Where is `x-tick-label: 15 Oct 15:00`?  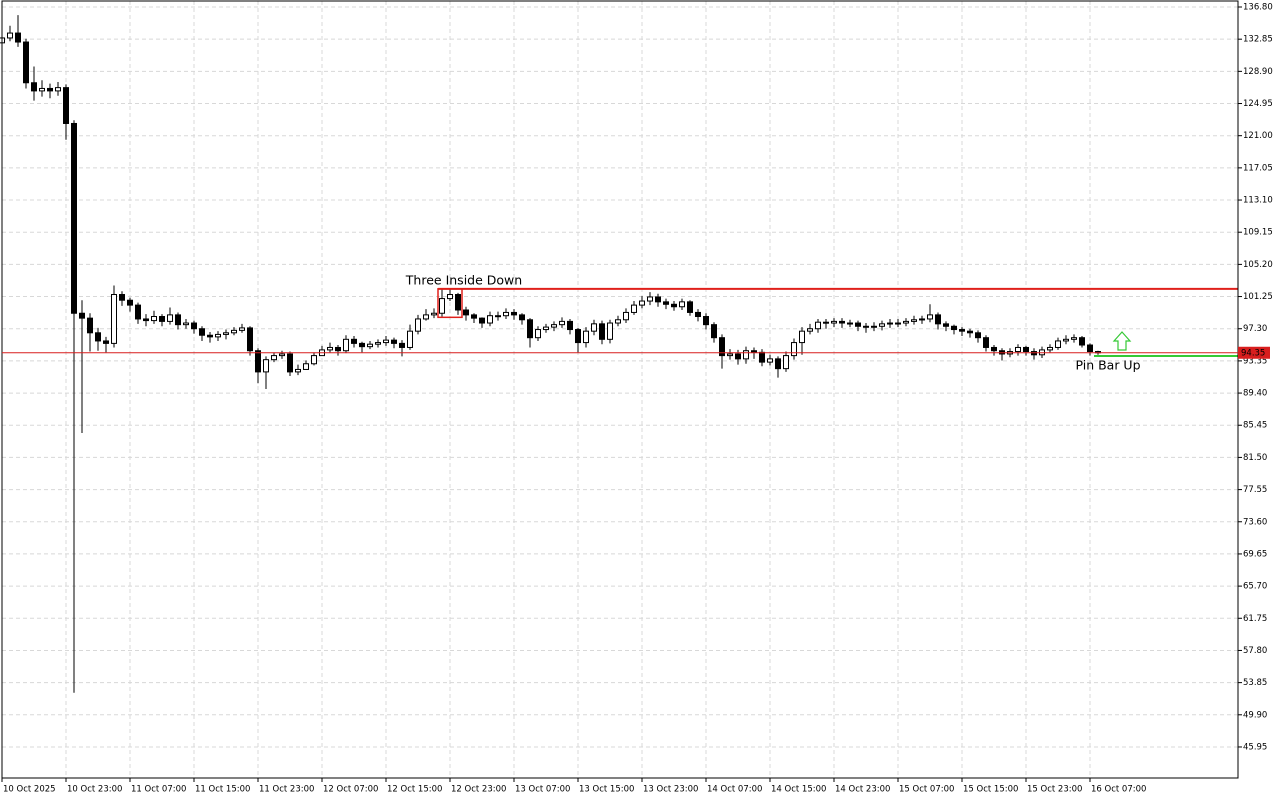
x-tick-label: 15 Oct 15:00 is located at coordinates (990, 790).